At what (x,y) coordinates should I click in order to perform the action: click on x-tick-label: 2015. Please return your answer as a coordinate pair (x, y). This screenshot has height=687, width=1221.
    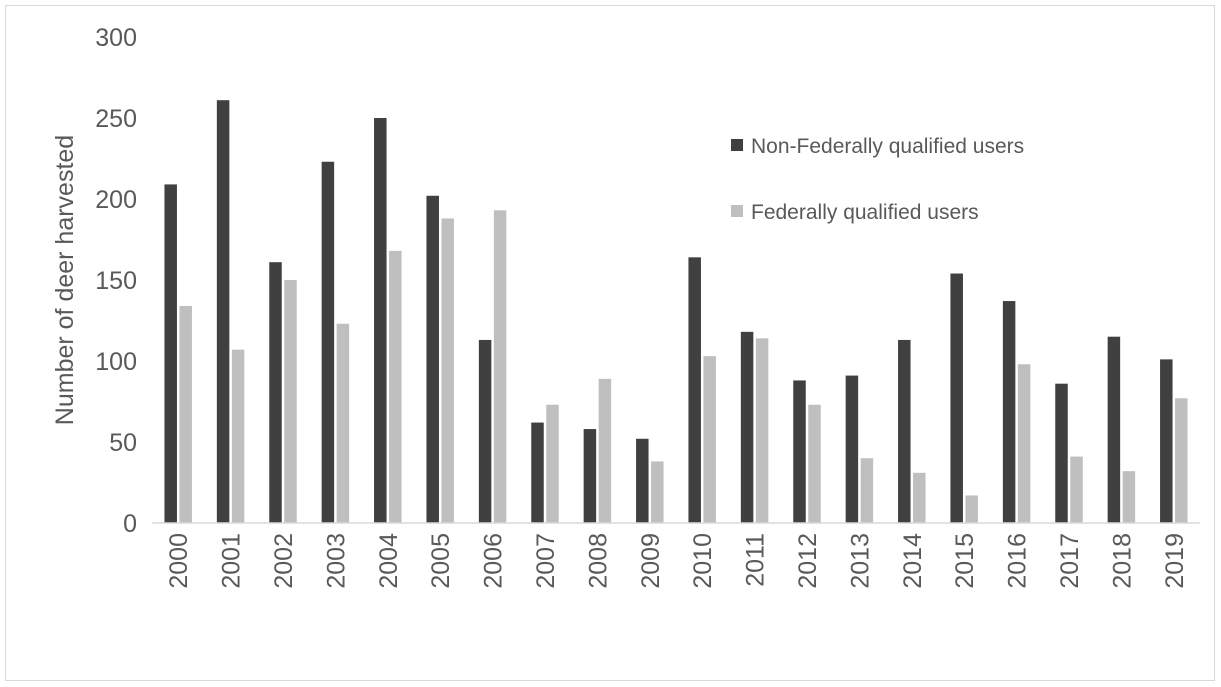
    Looking at the image, I should click on (965, 561).